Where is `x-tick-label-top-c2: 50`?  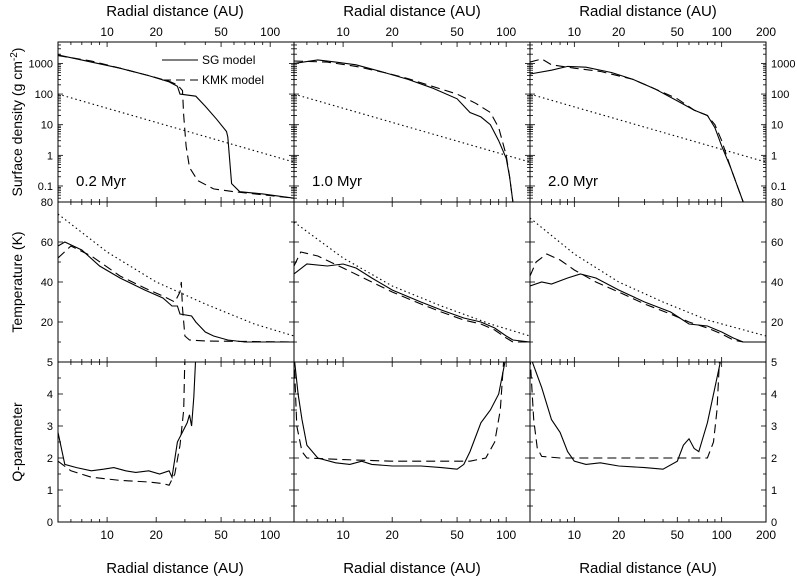 x-tick-label-top-c2: 50 is located at coordinates (678, 32).